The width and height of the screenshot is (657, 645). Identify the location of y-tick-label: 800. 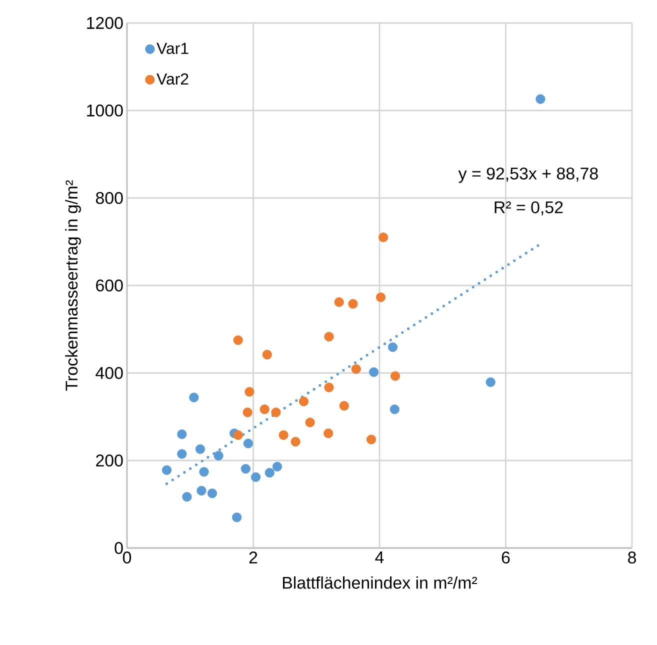
(109, 198).